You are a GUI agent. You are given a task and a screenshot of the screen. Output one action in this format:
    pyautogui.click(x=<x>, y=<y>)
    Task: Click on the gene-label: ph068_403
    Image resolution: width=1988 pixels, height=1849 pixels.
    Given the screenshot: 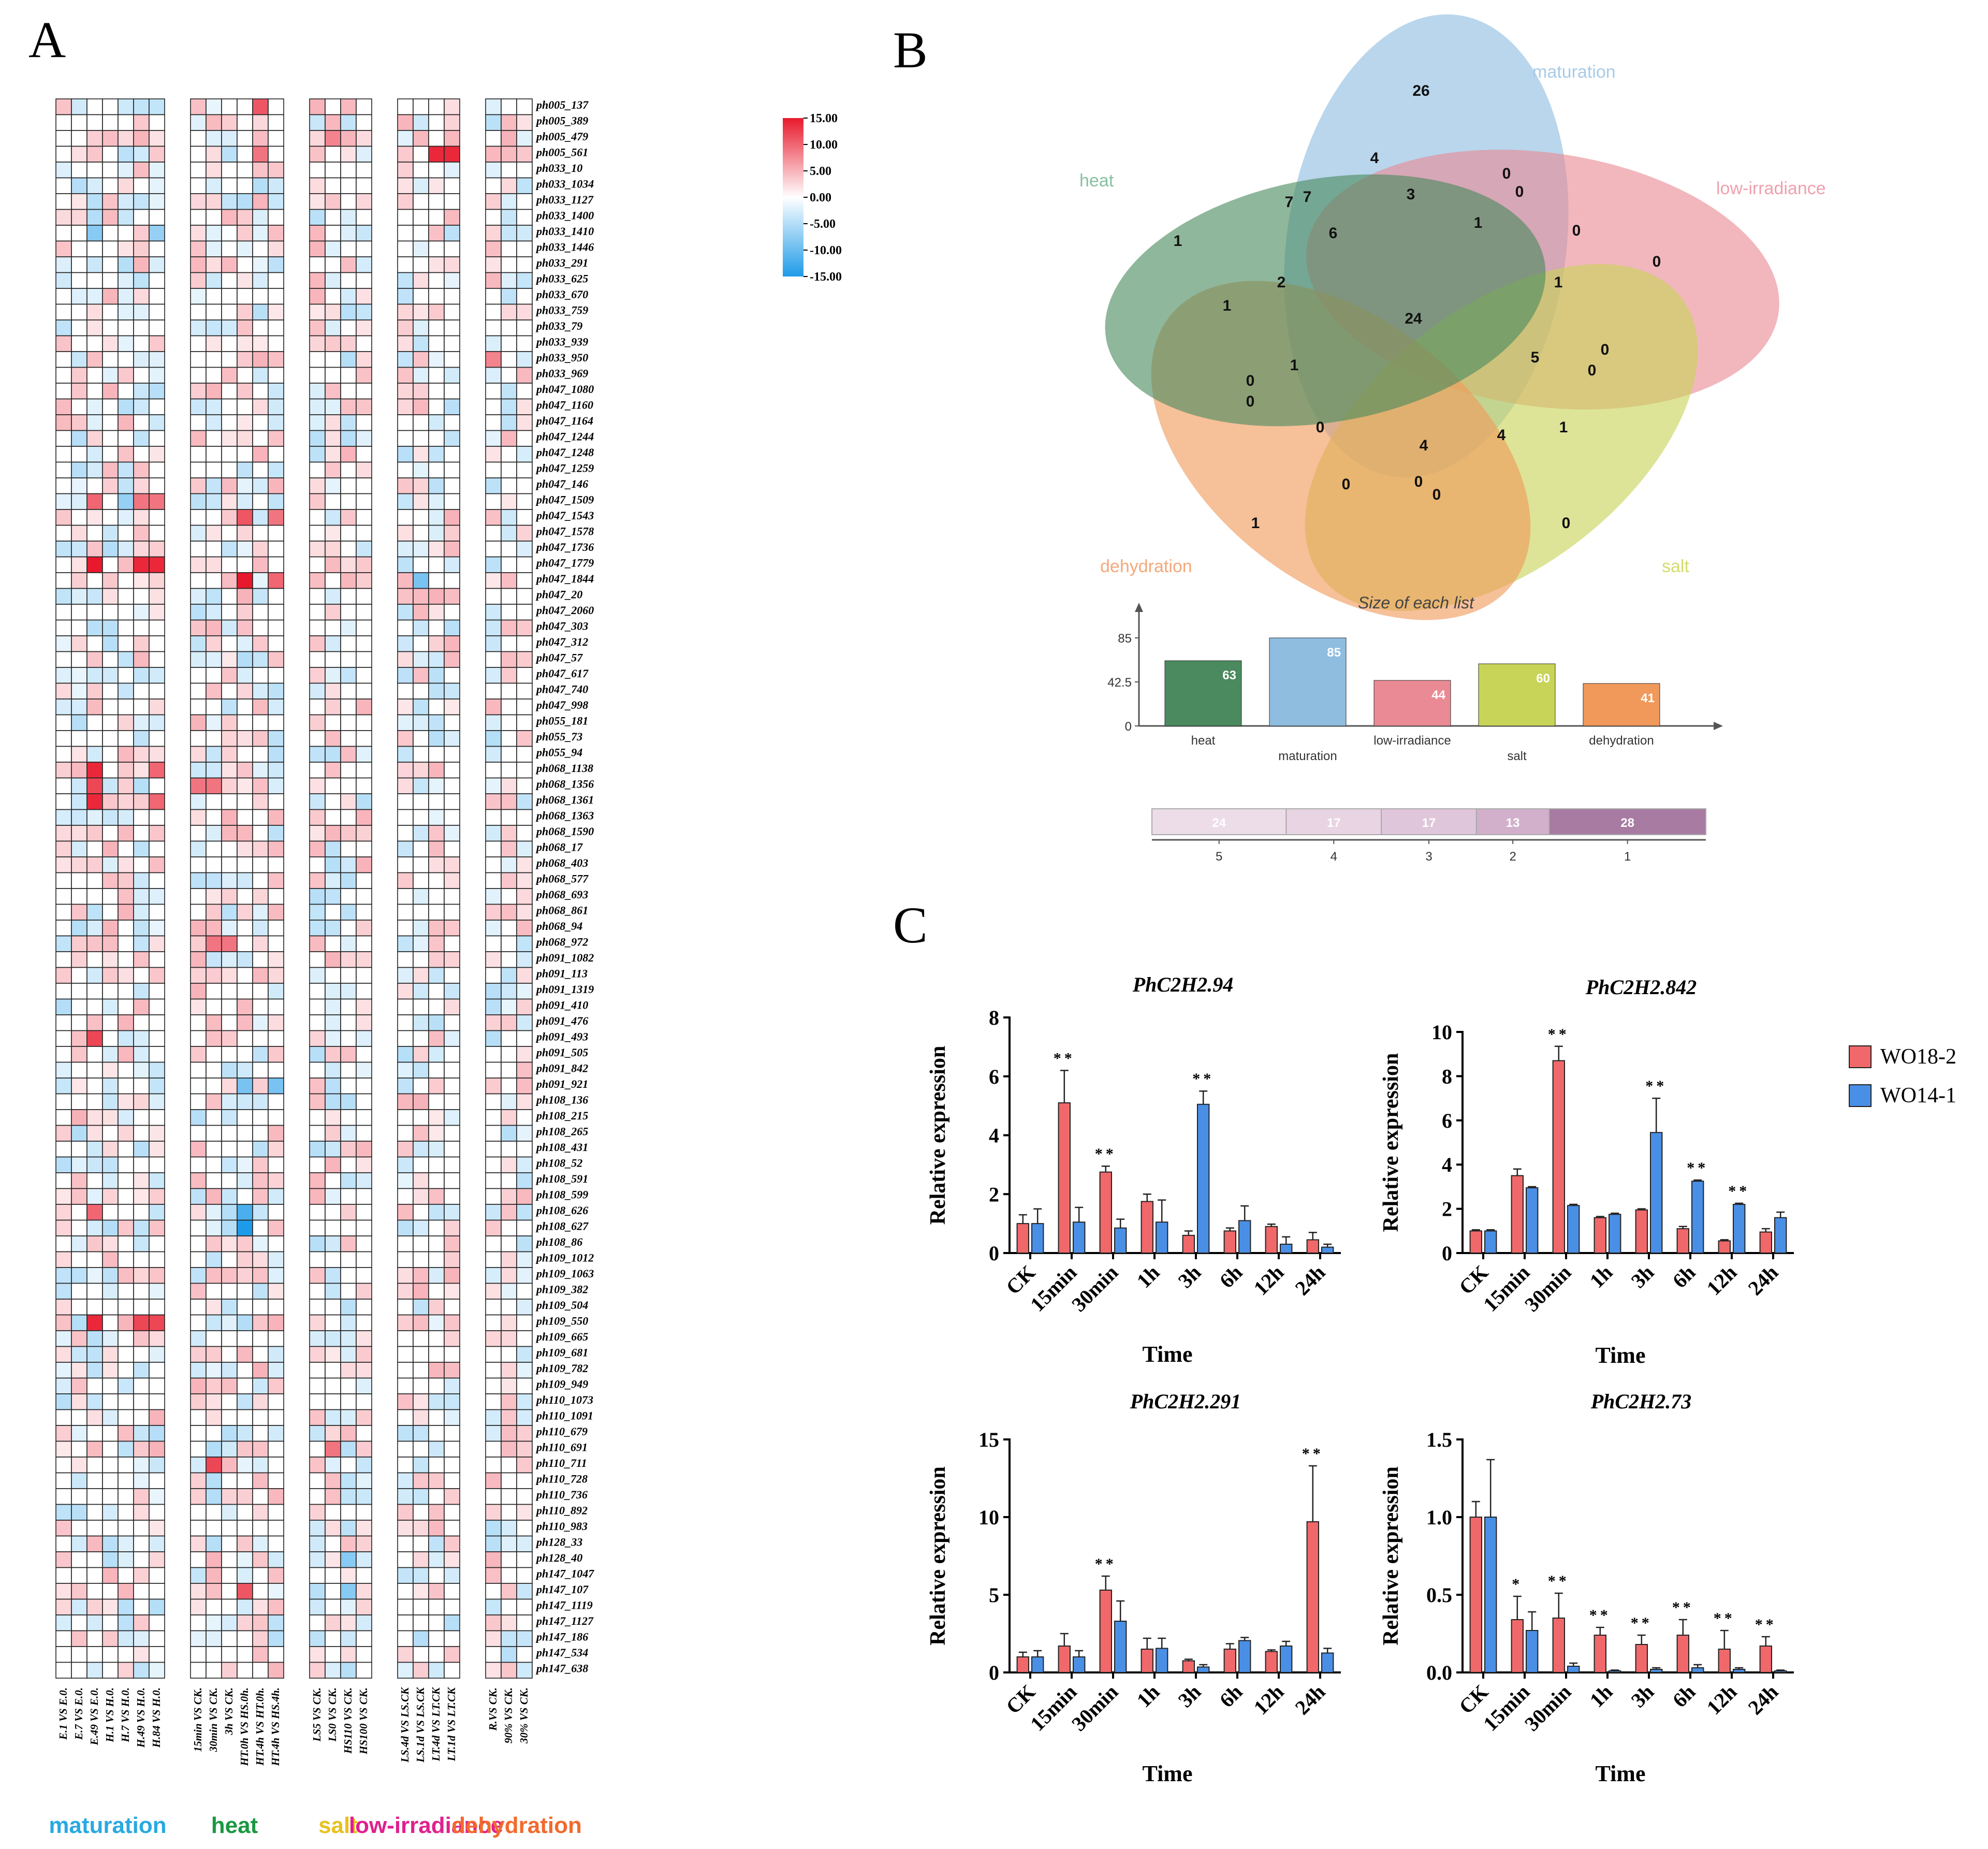 What is the action you would take?
    pyautogui.click(x=561, y=862)
    